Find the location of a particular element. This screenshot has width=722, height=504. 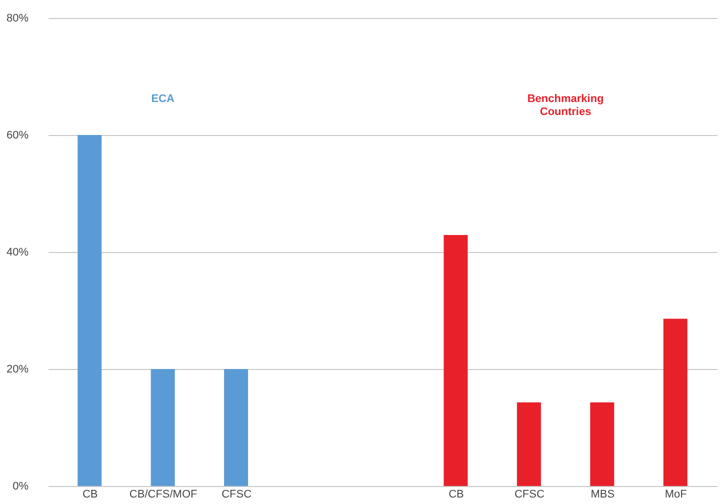

y-tick-label: 40% is located at coordinates (17, 252).